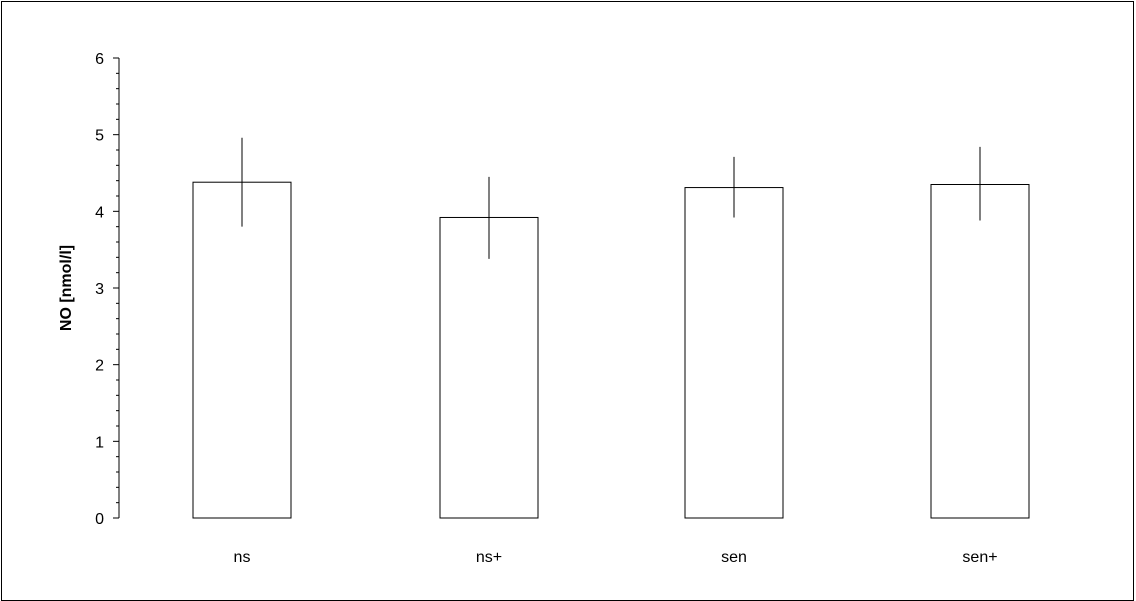 The height and width of the screenshot is (601, 1136). What do you see at coordinates (242, 557) in the screenshot?
I see `x-tick-label: ns` at bounding box center [242, 557].